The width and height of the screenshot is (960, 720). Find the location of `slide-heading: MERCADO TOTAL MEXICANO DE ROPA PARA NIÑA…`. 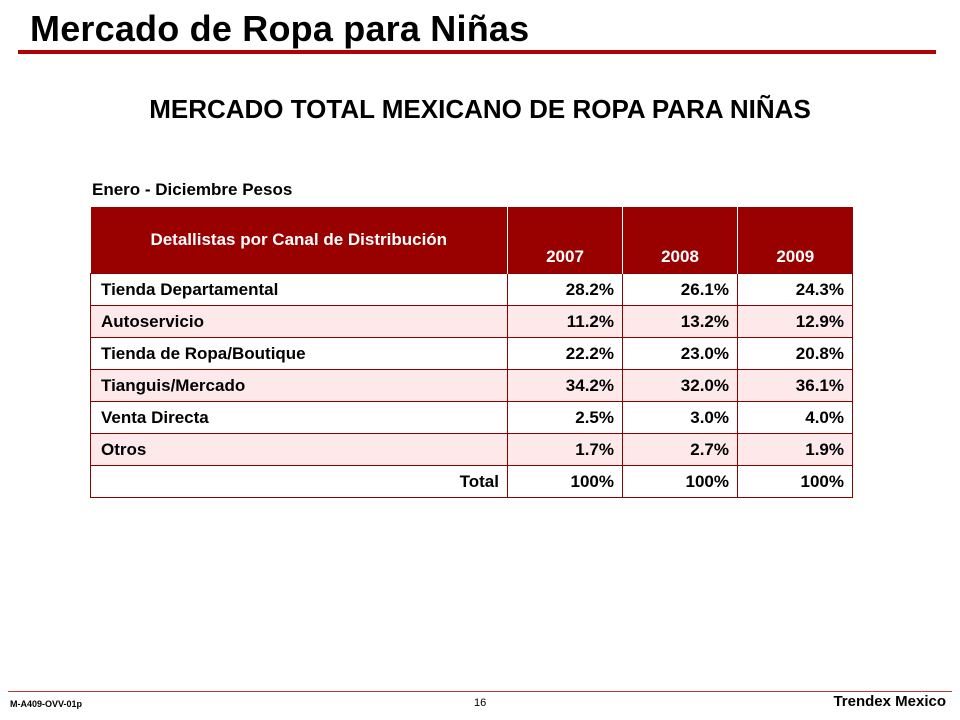

slide-heading: MERCADO TOTAL MEXICANO DE ROPA PARA NIÑA… is located at coordinates (480, 109).